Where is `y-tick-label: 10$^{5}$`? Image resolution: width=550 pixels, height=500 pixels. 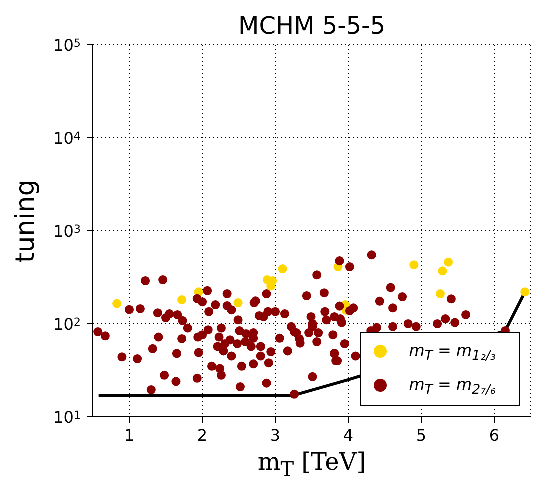
y-tick-label: 10$^{5}$ is located at coordinates (67, 45).